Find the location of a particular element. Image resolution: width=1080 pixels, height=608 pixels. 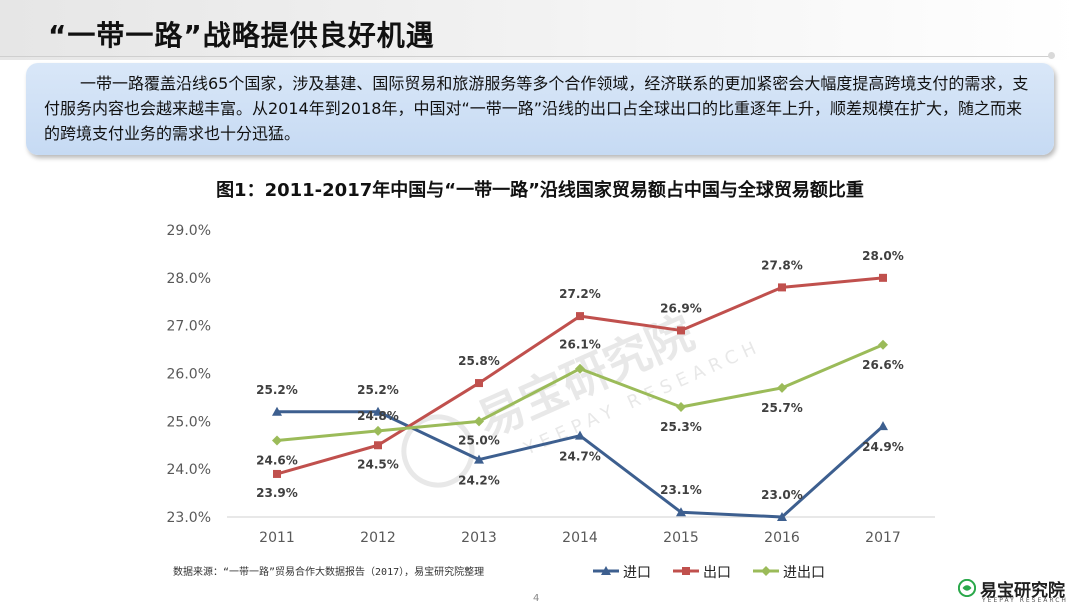

brand-subtitle: YEEPAY RESEARCH is located at coordinates (1025, 600).